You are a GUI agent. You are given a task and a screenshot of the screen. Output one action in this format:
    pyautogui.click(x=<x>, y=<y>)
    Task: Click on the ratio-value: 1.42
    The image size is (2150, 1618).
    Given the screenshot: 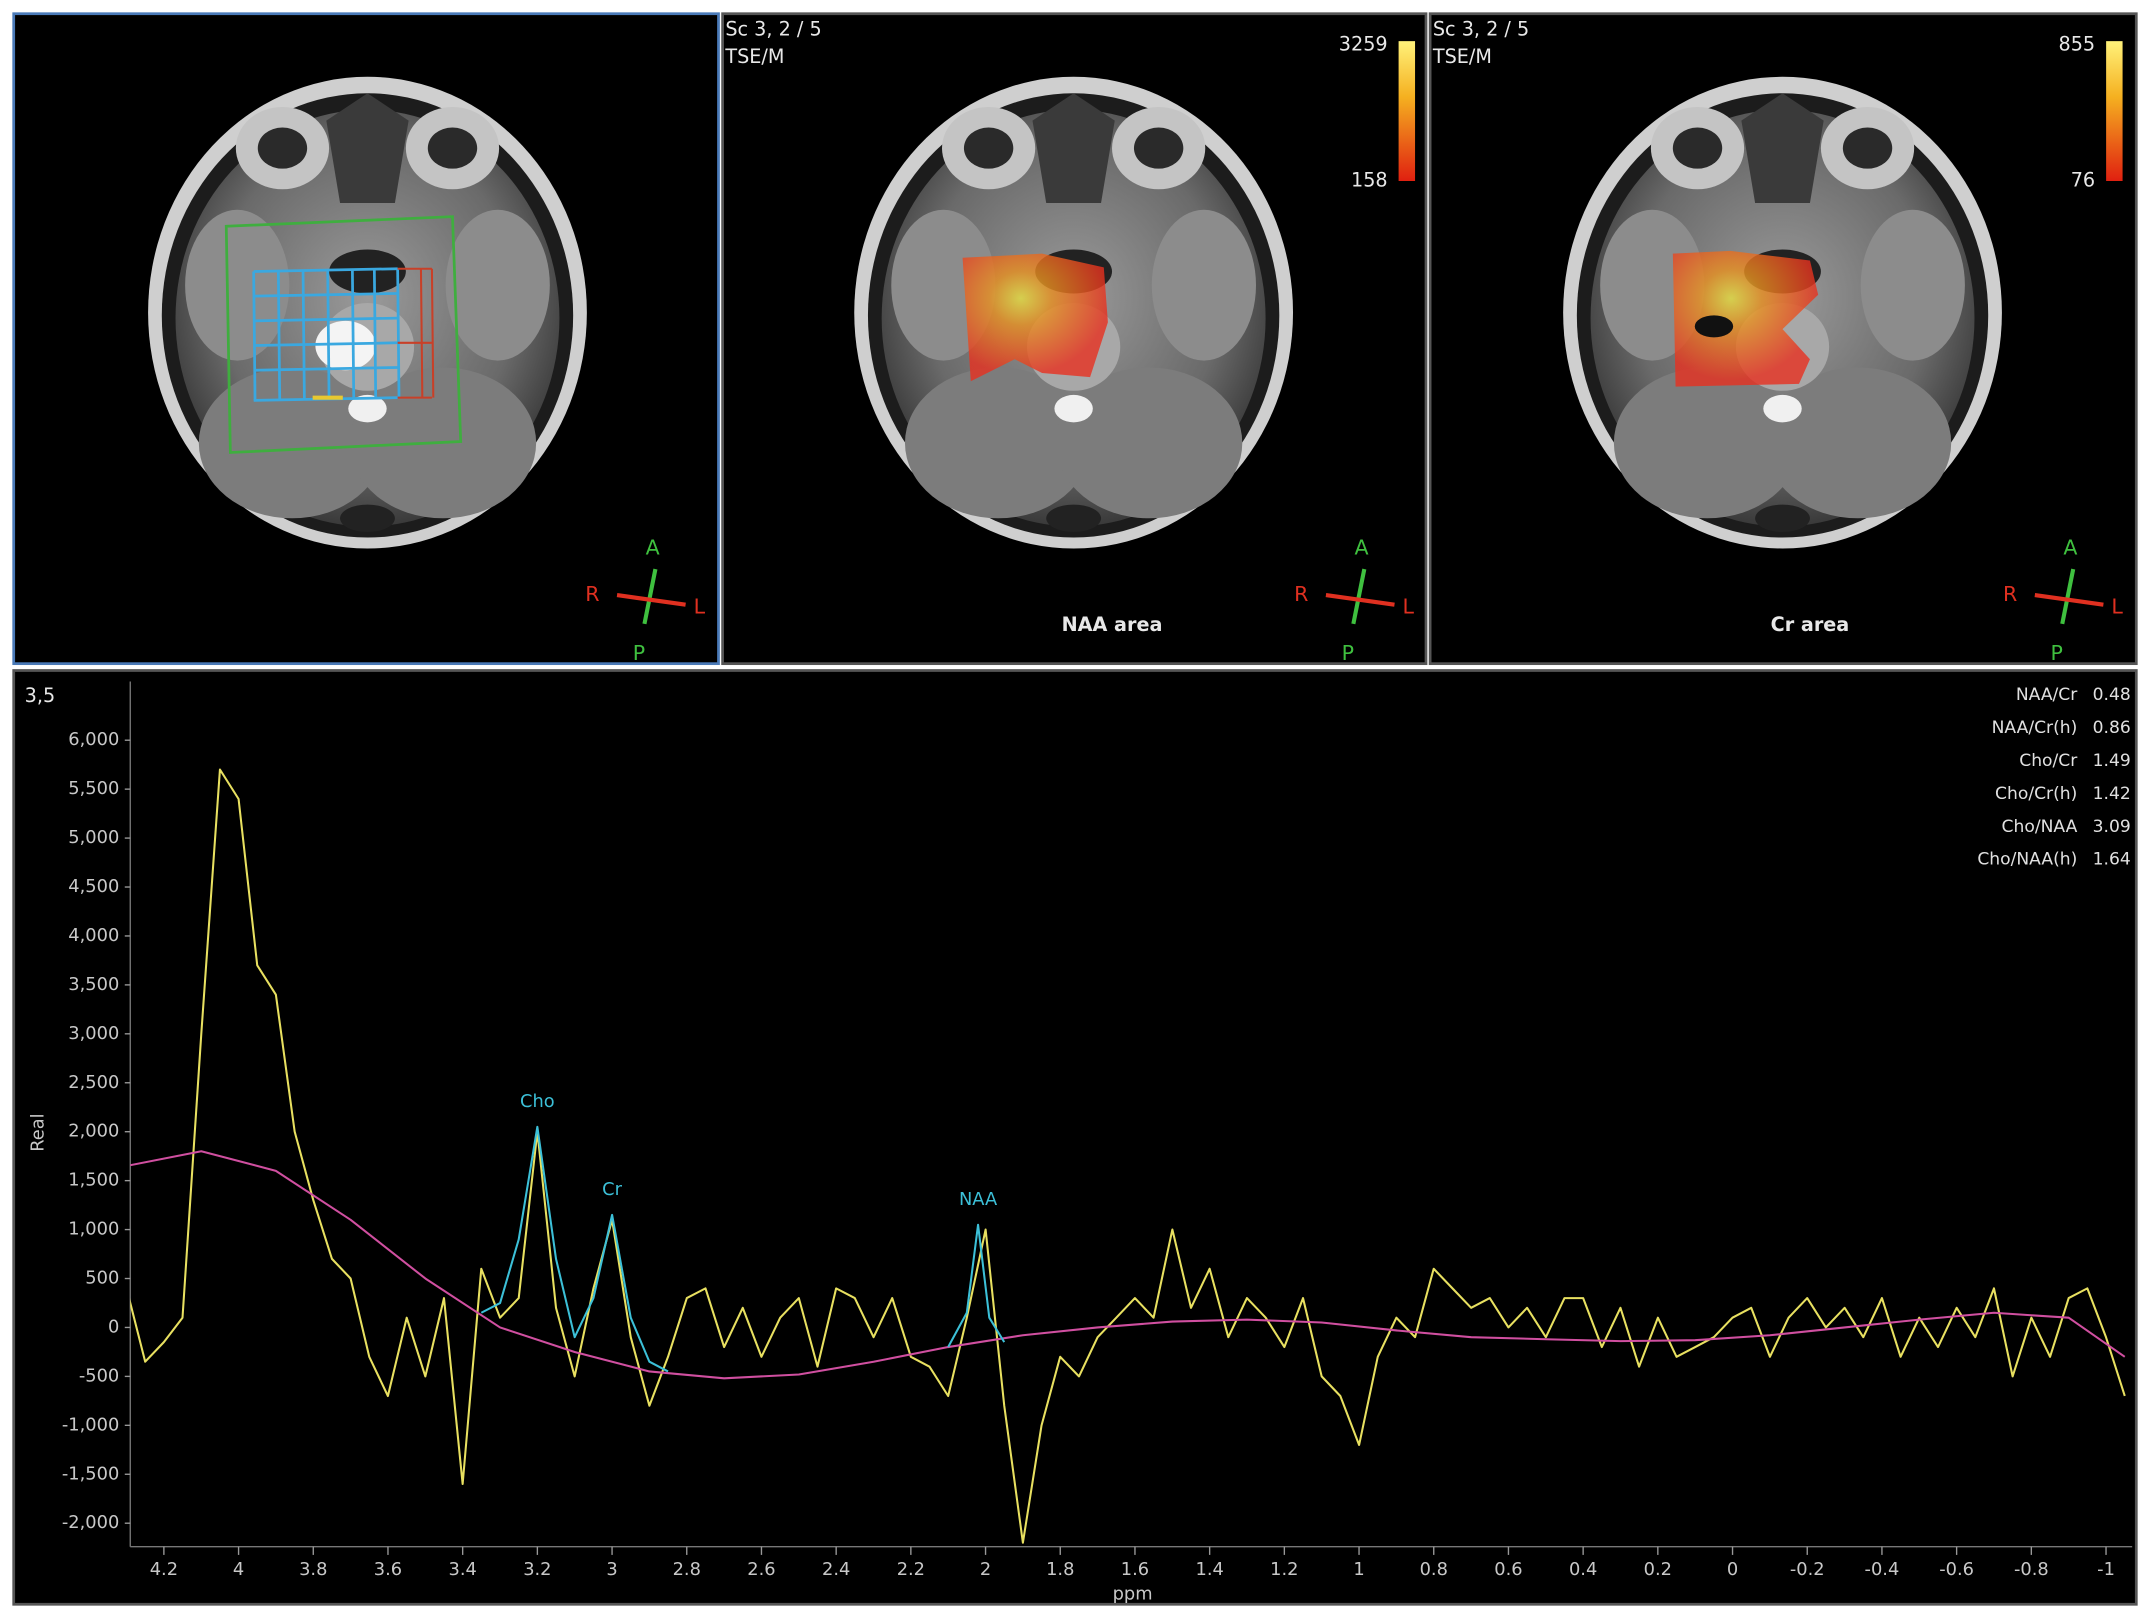 What is the action you would take?
    pyautogui.click(x=2112, y=794)
    